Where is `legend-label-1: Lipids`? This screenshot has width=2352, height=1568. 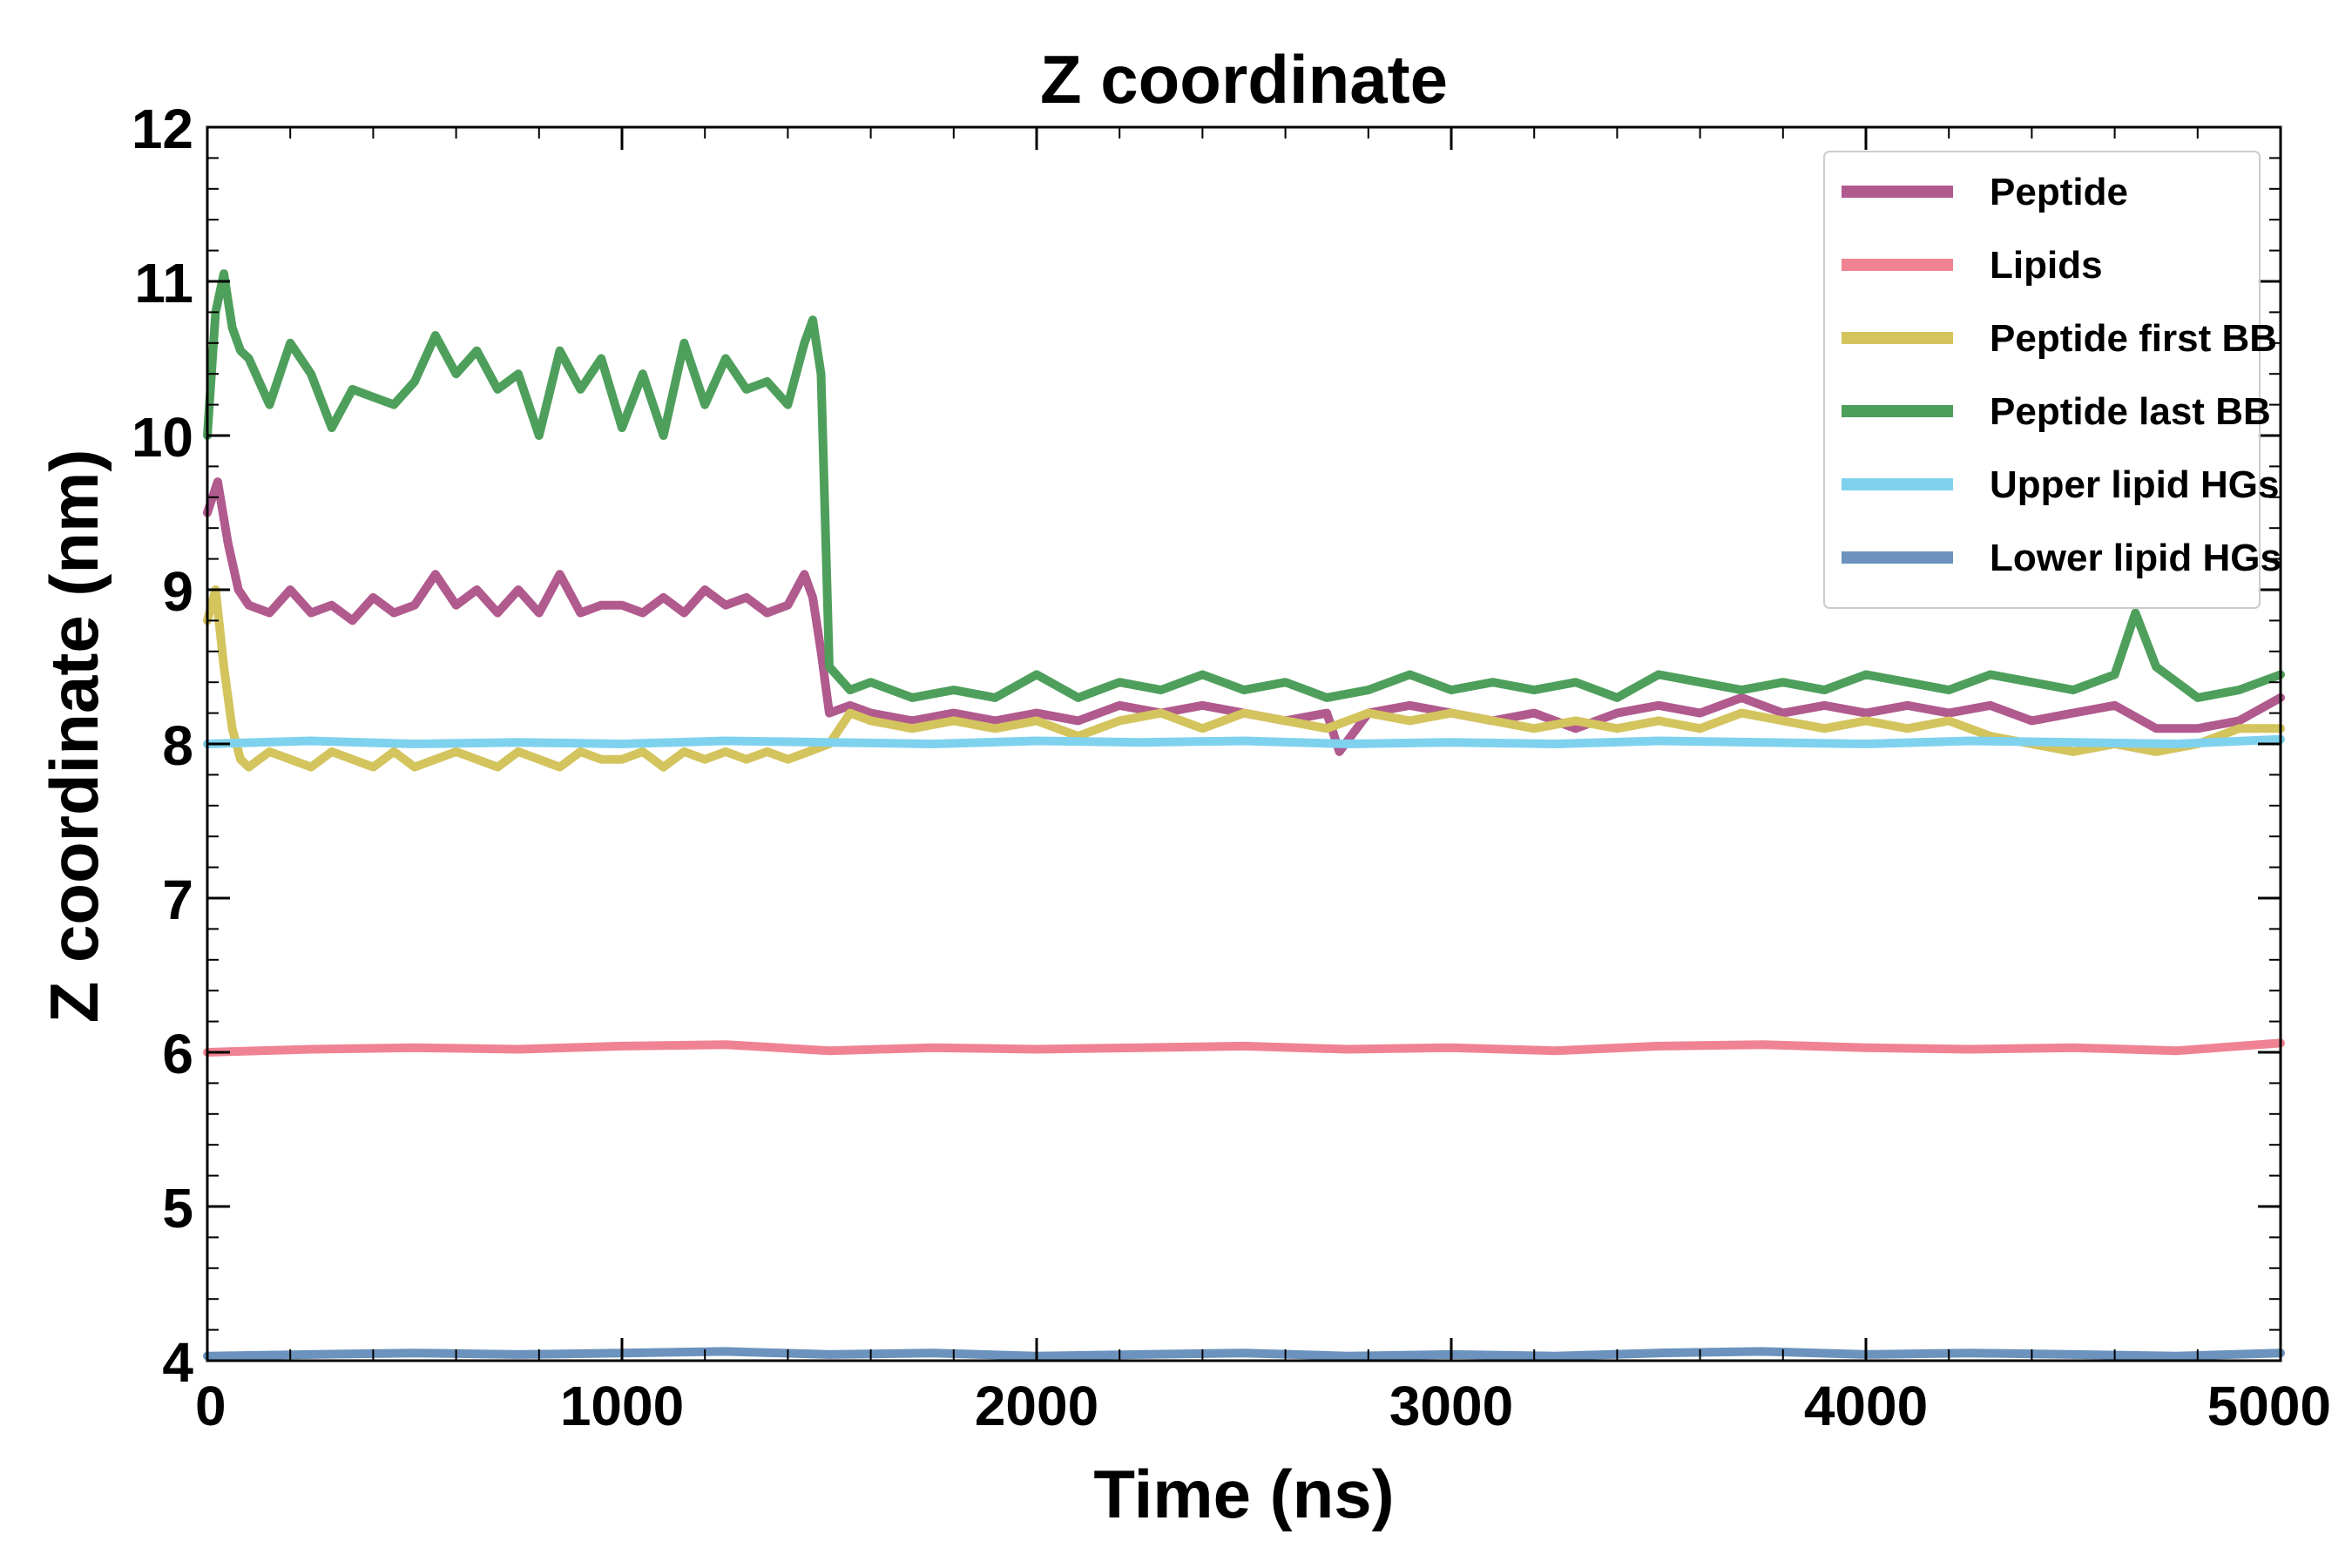
legend-label-1: Lipids is located at coordinates (2046, 265).